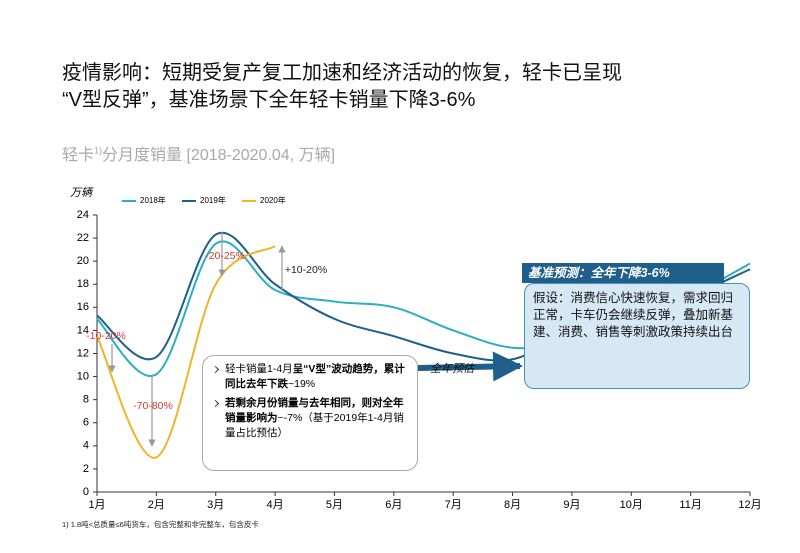 The image size is (800, 553). I want to click on y-tick-label: 22, so click(83, 238).